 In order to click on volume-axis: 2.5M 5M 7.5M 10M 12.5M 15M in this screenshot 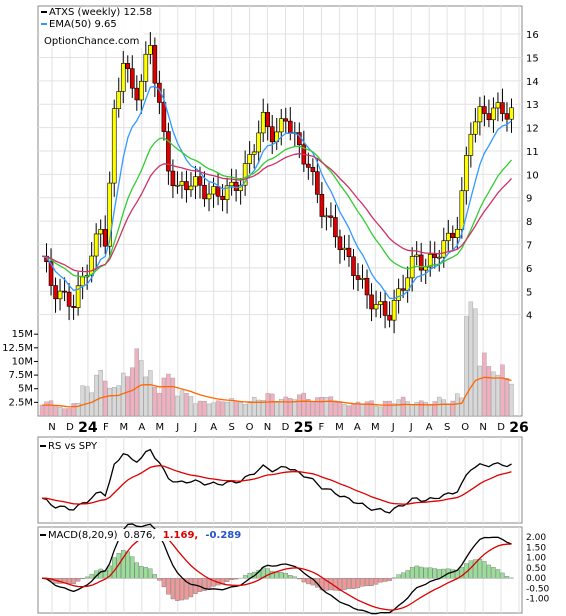, I will do `click(20, 368)`.